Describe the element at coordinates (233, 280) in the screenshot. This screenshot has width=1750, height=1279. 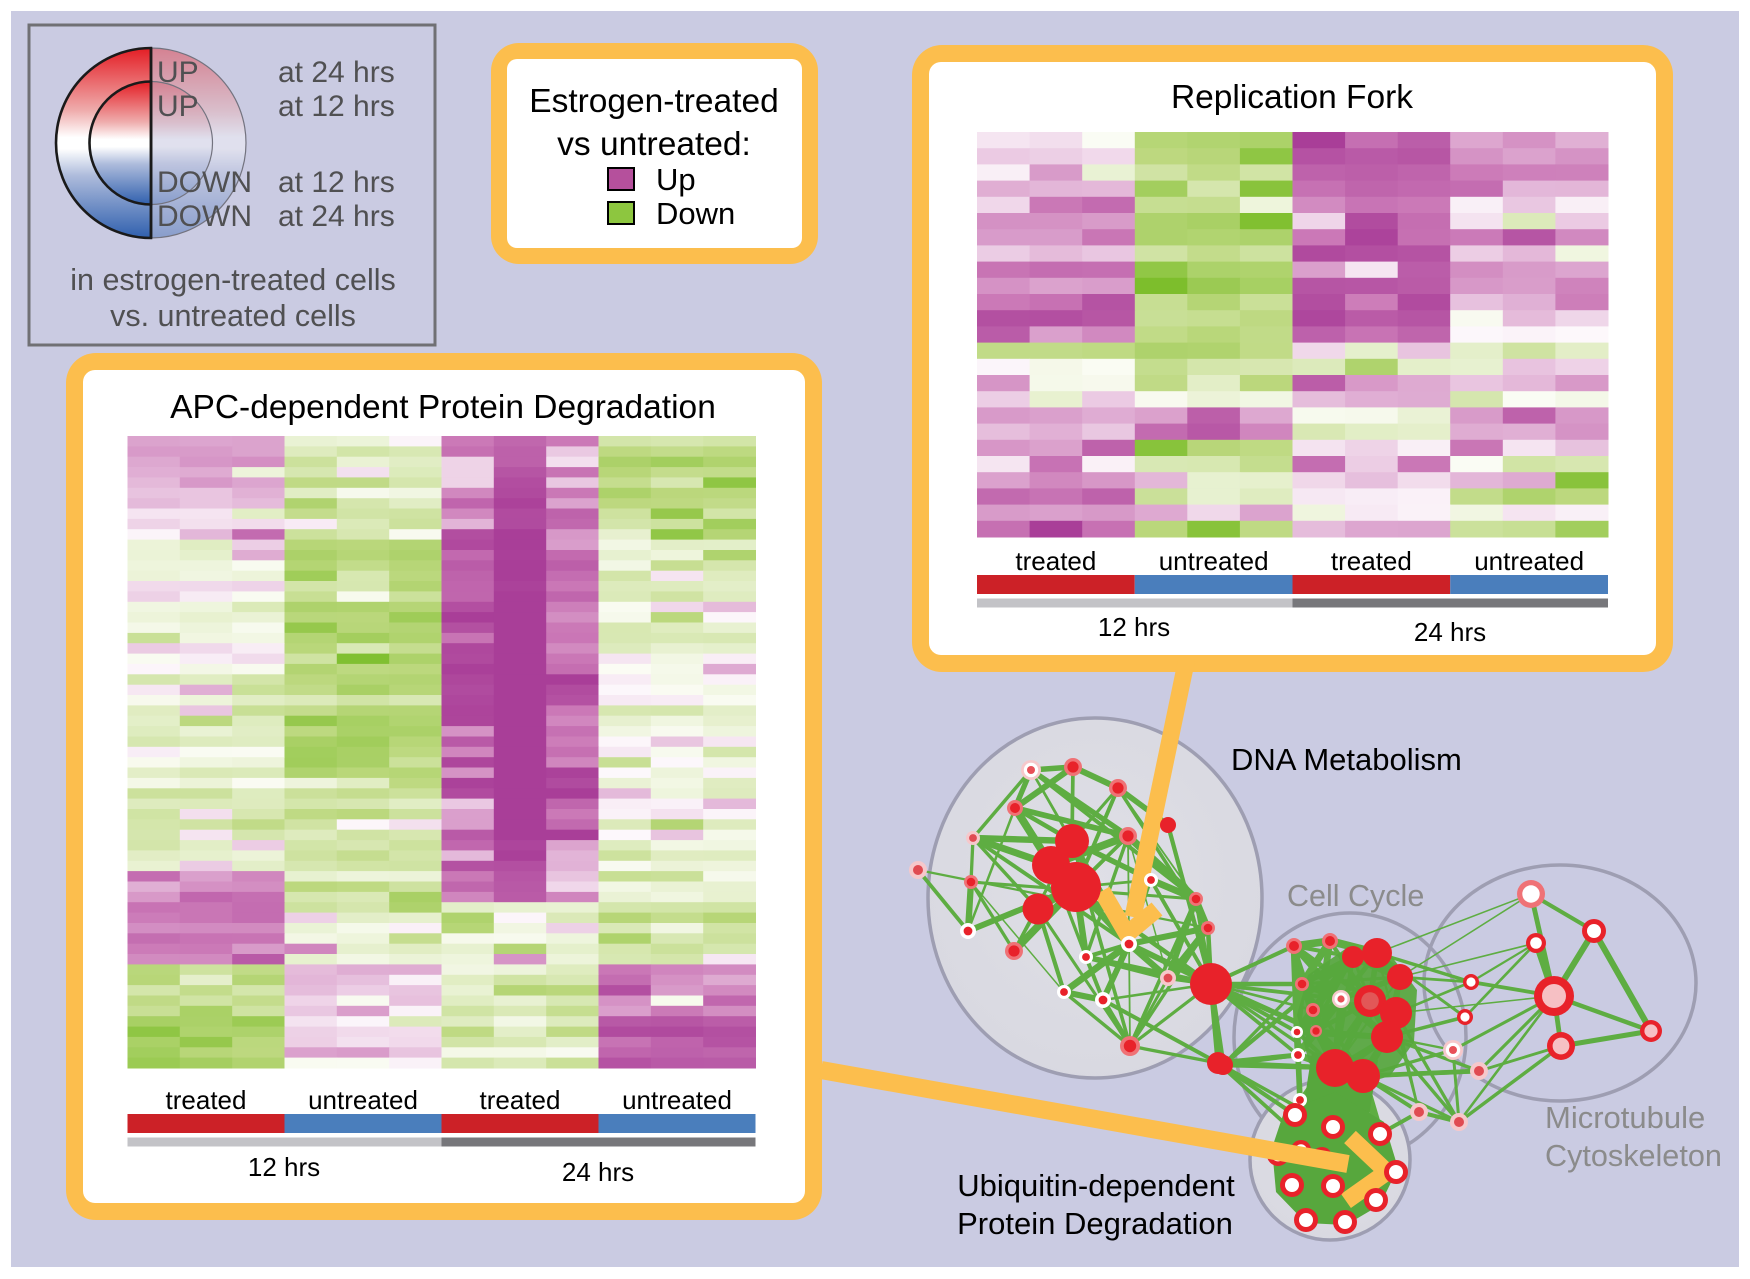
I see `svg-text: in estrogen-treated cells` at that location.